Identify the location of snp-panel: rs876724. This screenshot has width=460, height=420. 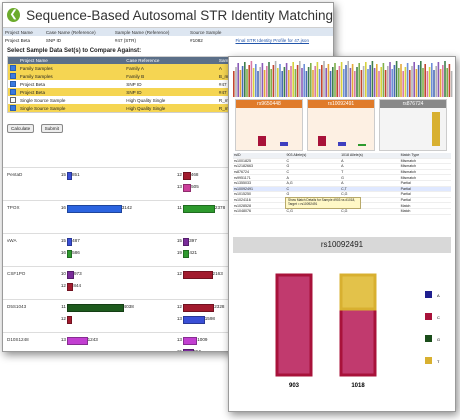
(413, 125).